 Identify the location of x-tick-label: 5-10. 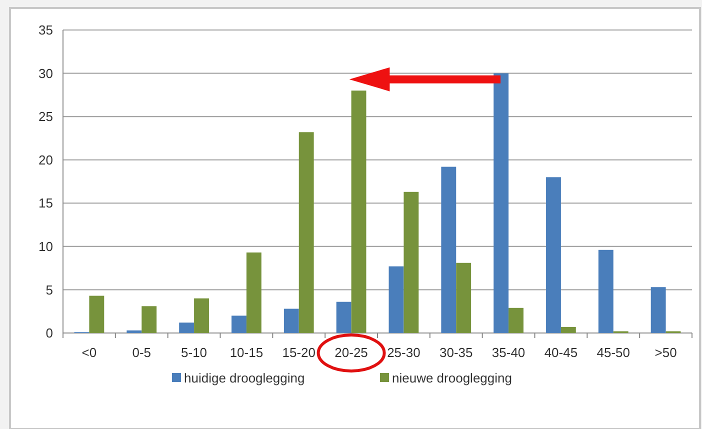
(194, 352).